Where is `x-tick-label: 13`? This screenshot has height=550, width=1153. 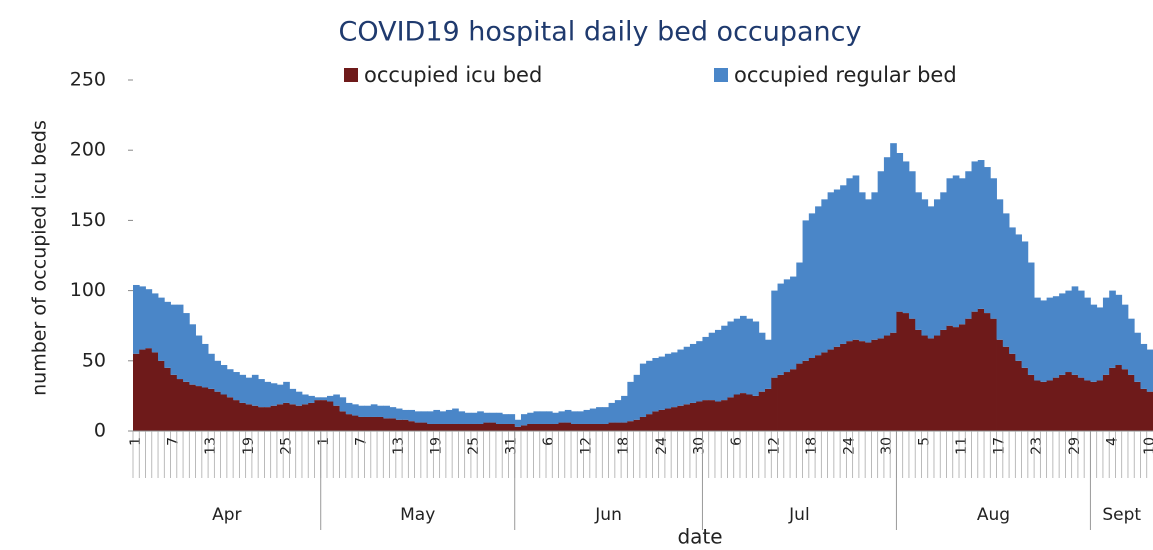
x-tick-label: 13 is located at coordinates (211, 446).